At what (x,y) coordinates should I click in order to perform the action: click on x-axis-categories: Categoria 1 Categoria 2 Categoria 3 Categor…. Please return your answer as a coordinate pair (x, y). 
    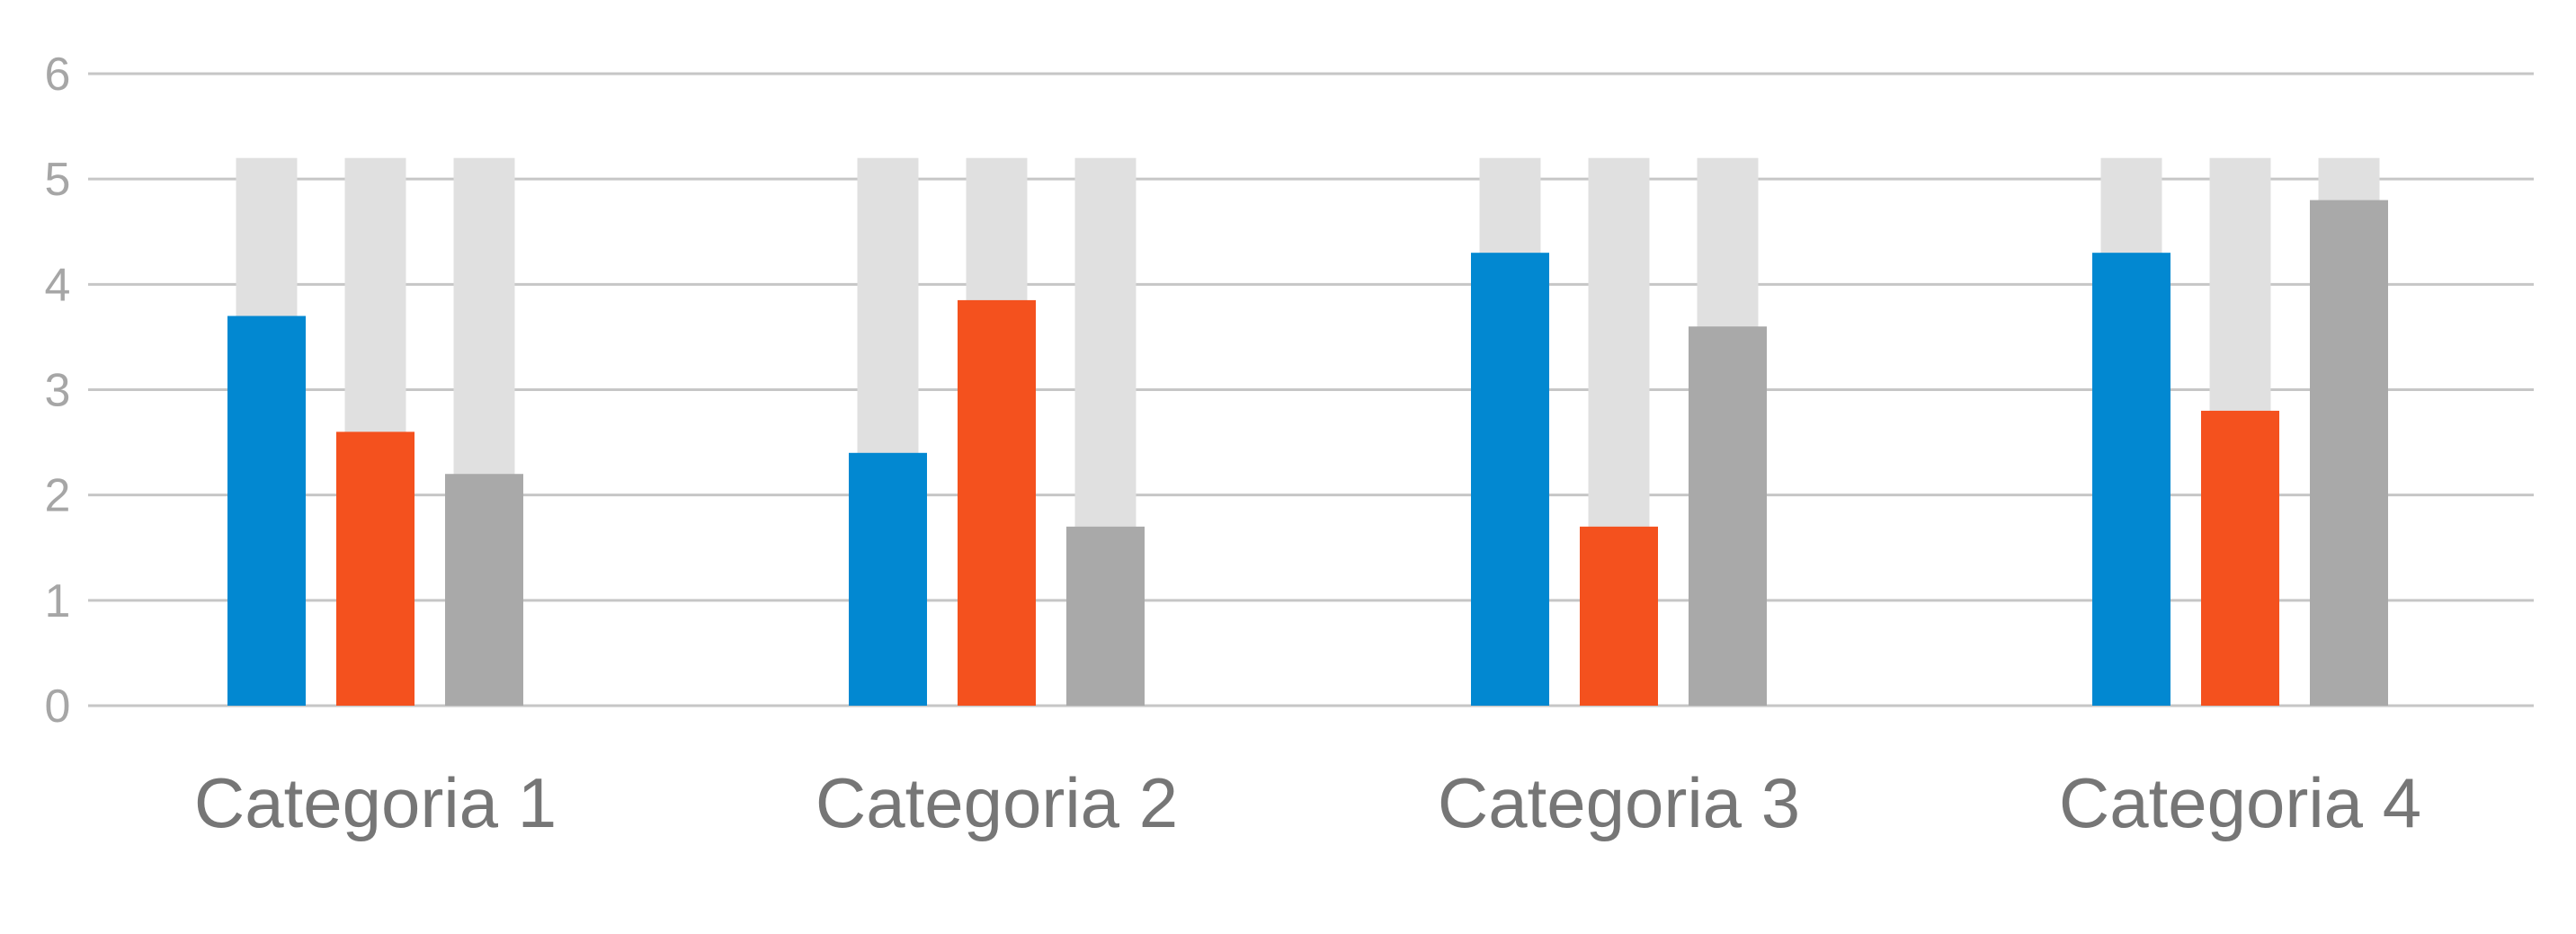
    Looking at the image, I should click on (1308, 802).